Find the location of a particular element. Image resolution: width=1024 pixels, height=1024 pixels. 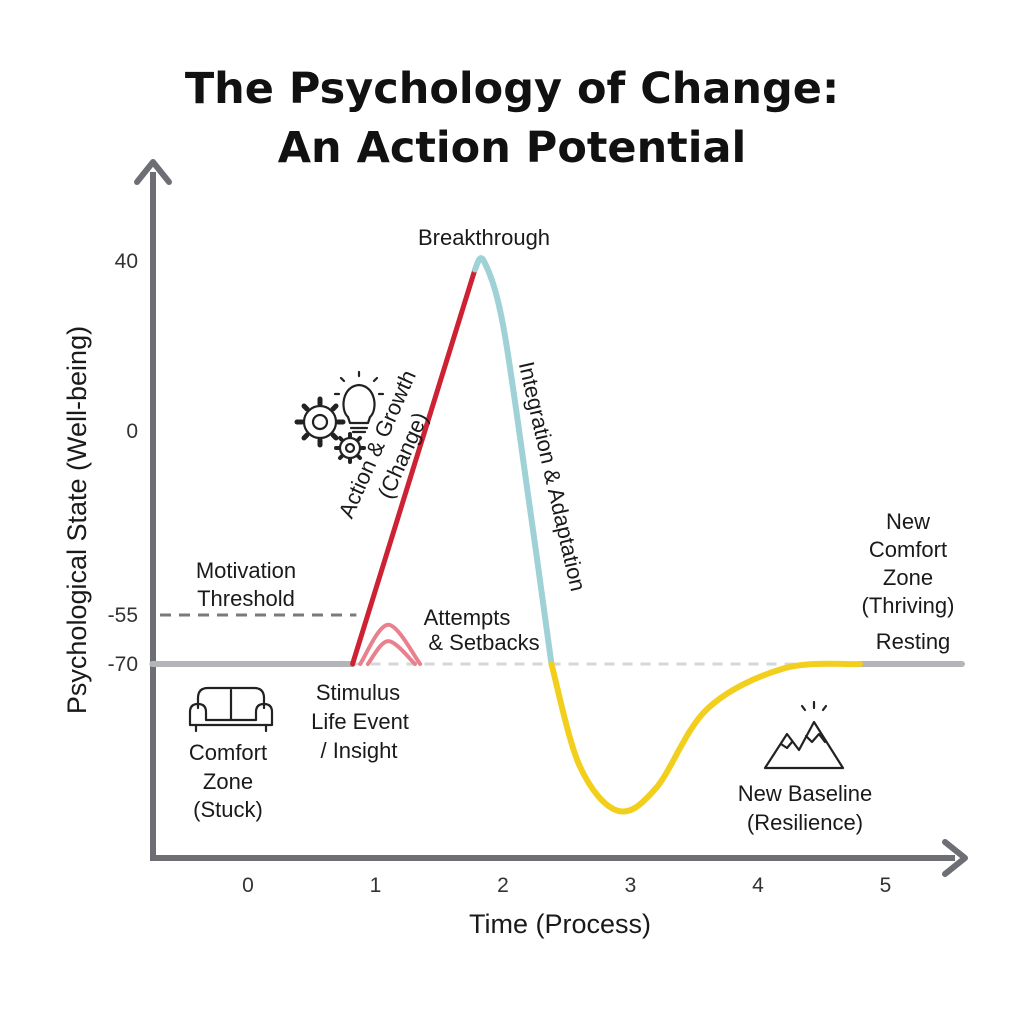

comfort-zone-line3: (Stuck) is located at coordinates (228, 809).